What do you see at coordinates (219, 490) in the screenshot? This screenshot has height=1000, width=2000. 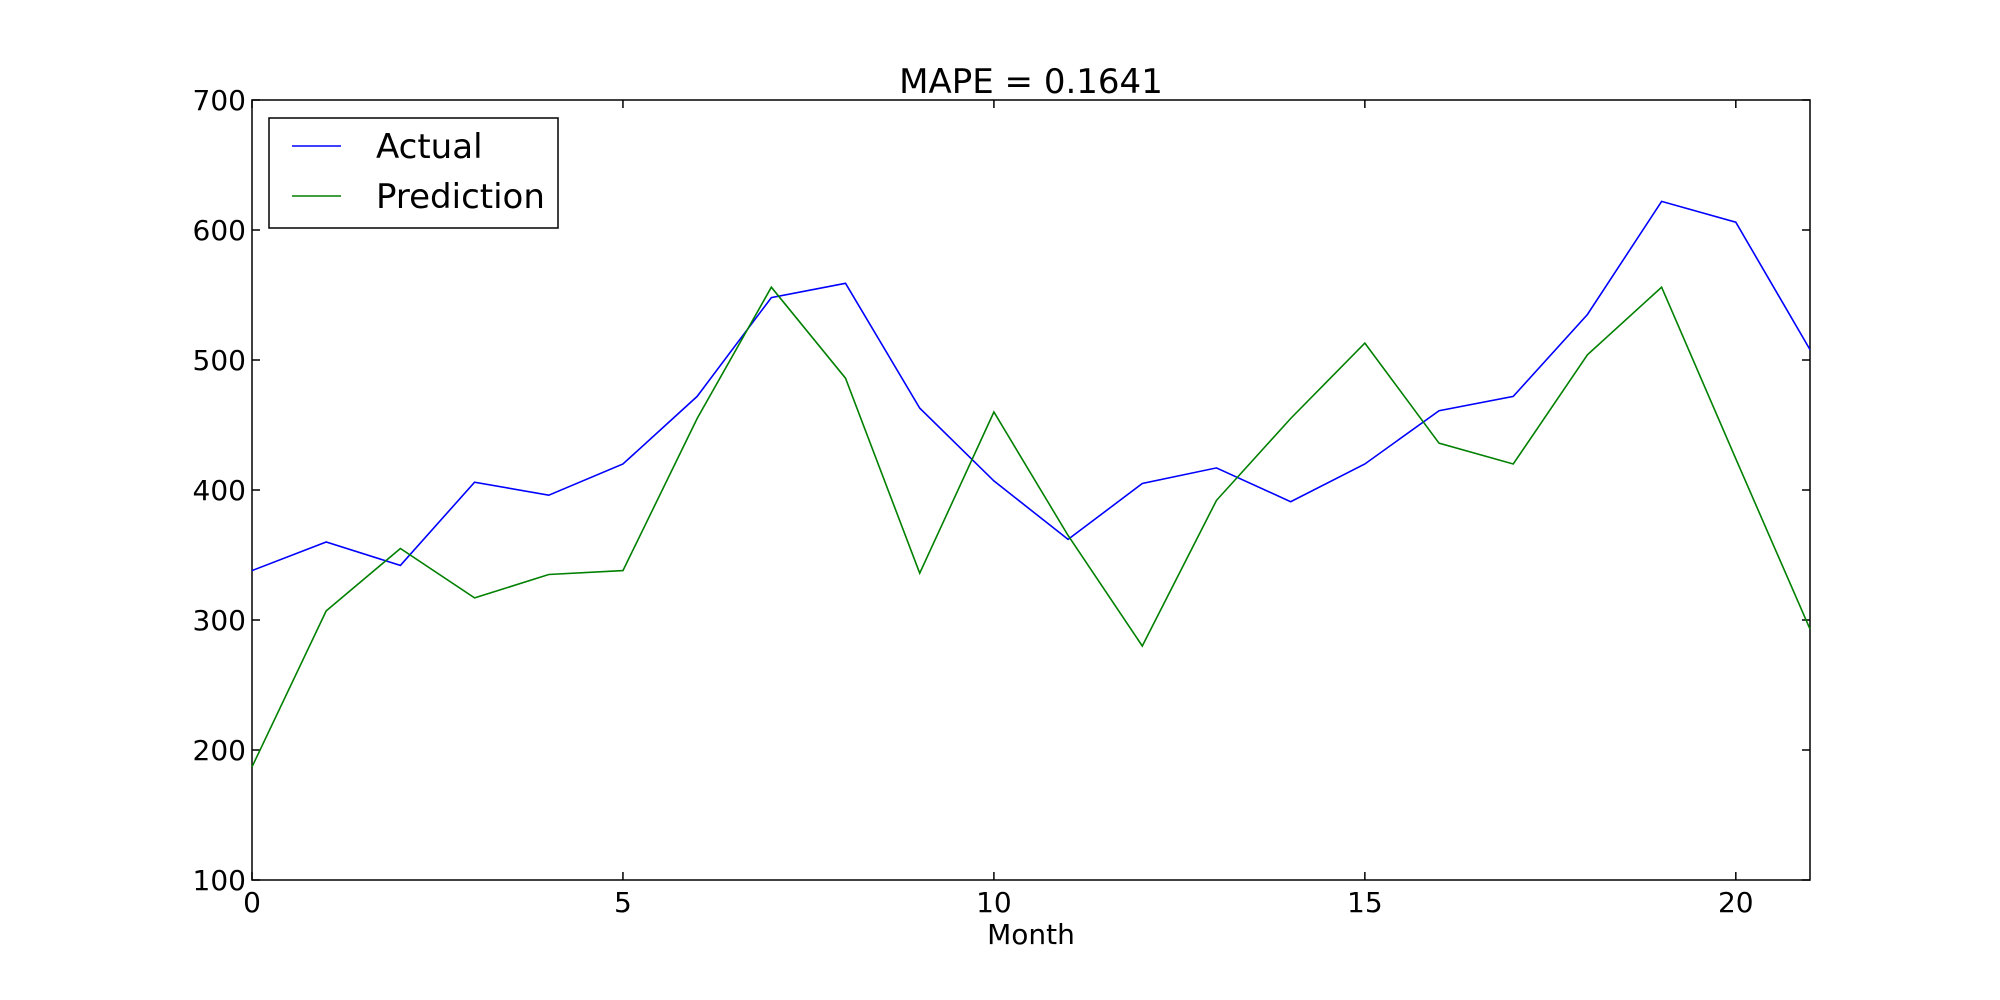 I see `y-tick-label: 400` at bounding box center [219, 490].